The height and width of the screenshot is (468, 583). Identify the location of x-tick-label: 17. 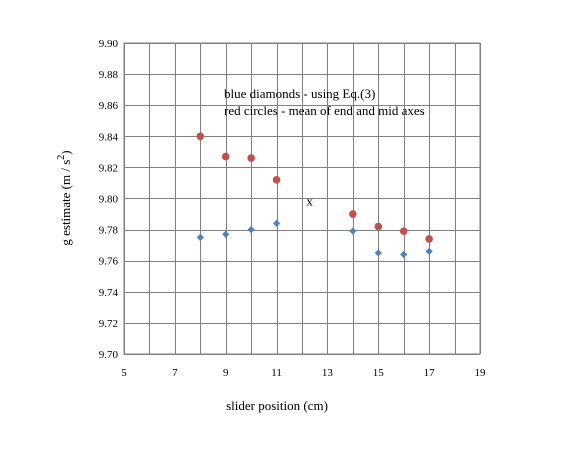
(430, 373).